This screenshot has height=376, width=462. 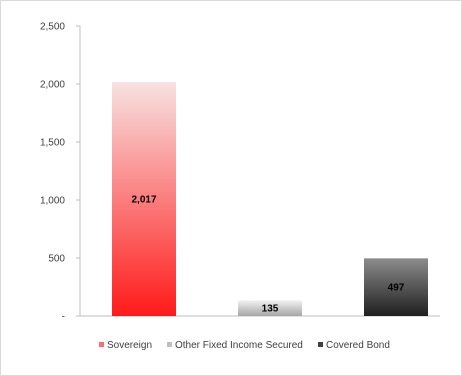 I want to click on y-tick-label: -, so click(x=63, y=317).